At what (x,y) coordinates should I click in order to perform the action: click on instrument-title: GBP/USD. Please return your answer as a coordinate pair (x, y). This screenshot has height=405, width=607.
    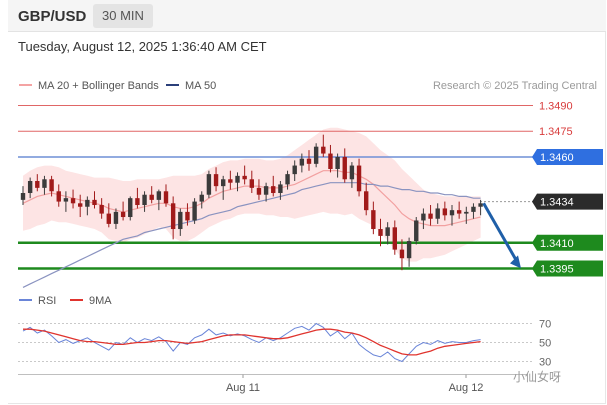
    Looking at the image, I should click on (52, 16).